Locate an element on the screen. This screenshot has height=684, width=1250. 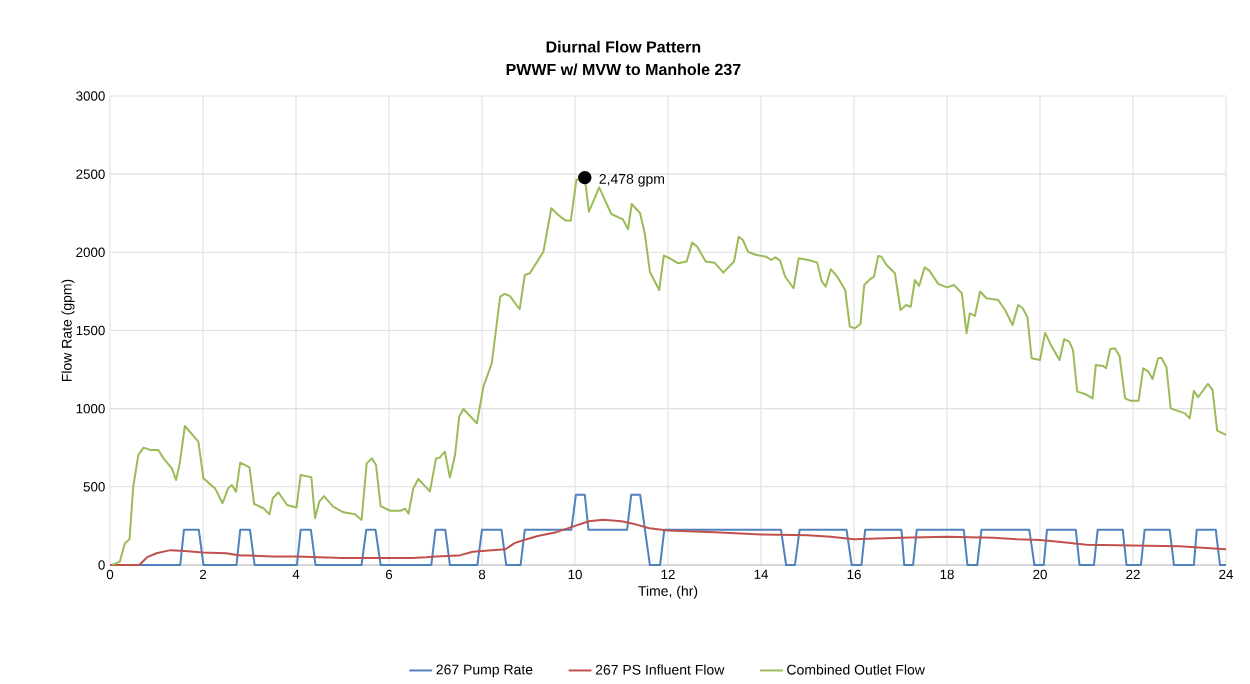
chart-title: Diurnal Flow Pattern is located at coordinates (623, 46).